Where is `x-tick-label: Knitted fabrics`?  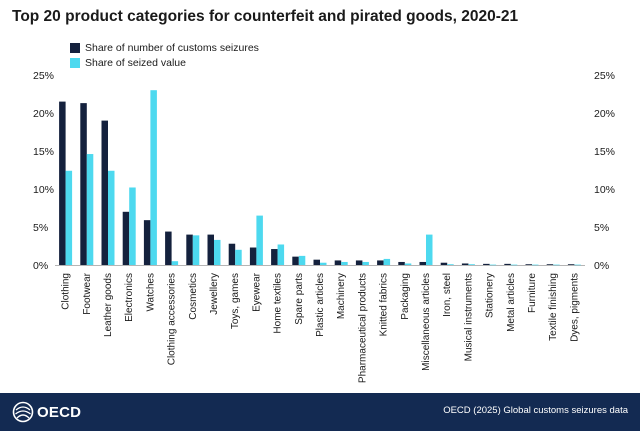 x-tick-label: Knitted fabrics is located at coordinates (384, 304).